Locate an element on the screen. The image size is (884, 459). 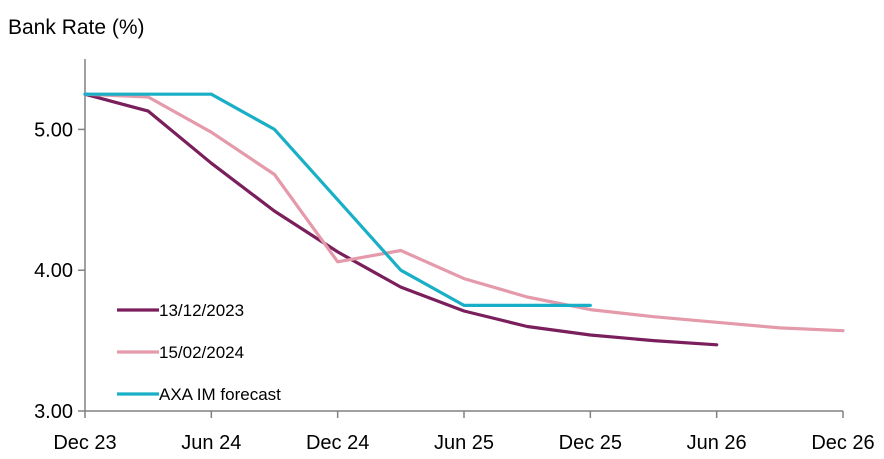
legend: 13/12/2023 15/02/2024 AXA IM forecast is located at coordinates (199, 352).